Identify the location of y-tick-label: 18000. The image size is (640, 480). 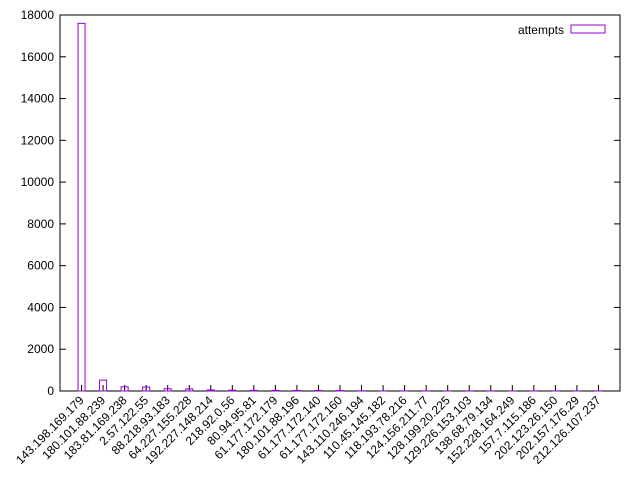
(38, 15).